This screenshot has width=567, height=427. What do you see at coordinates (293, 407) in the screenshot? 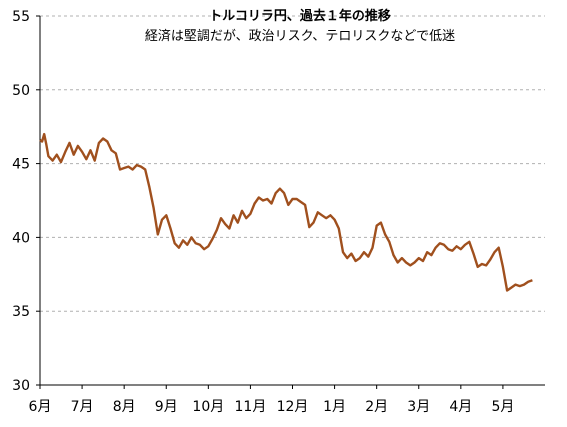
I see `x-tick-label-6: 12月` at bounding box center [293, 407].